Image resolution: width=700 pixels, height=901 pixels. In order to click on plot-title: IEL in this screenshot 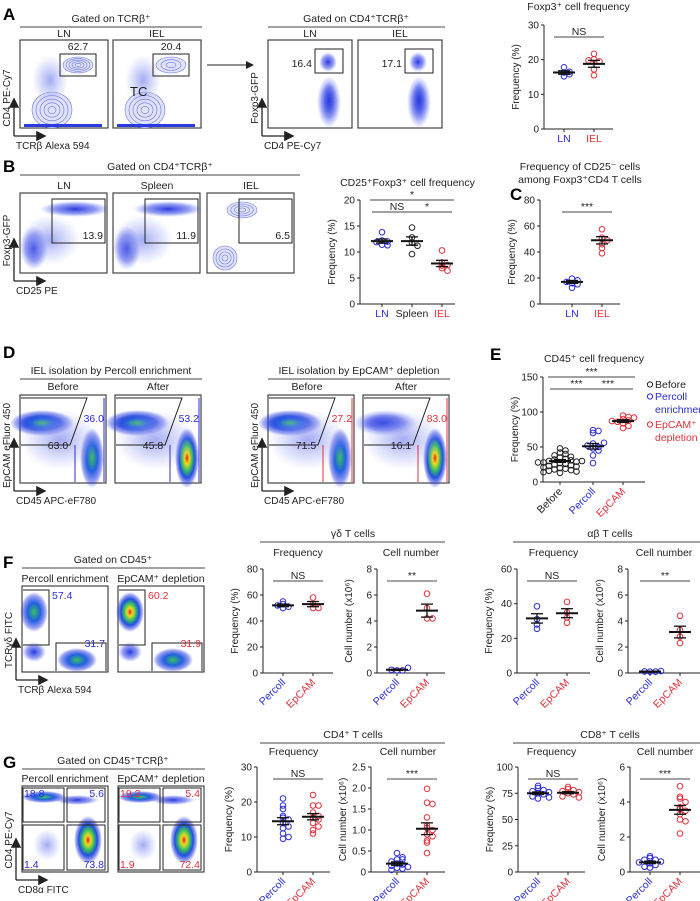, I will do `click(157, 34)`.